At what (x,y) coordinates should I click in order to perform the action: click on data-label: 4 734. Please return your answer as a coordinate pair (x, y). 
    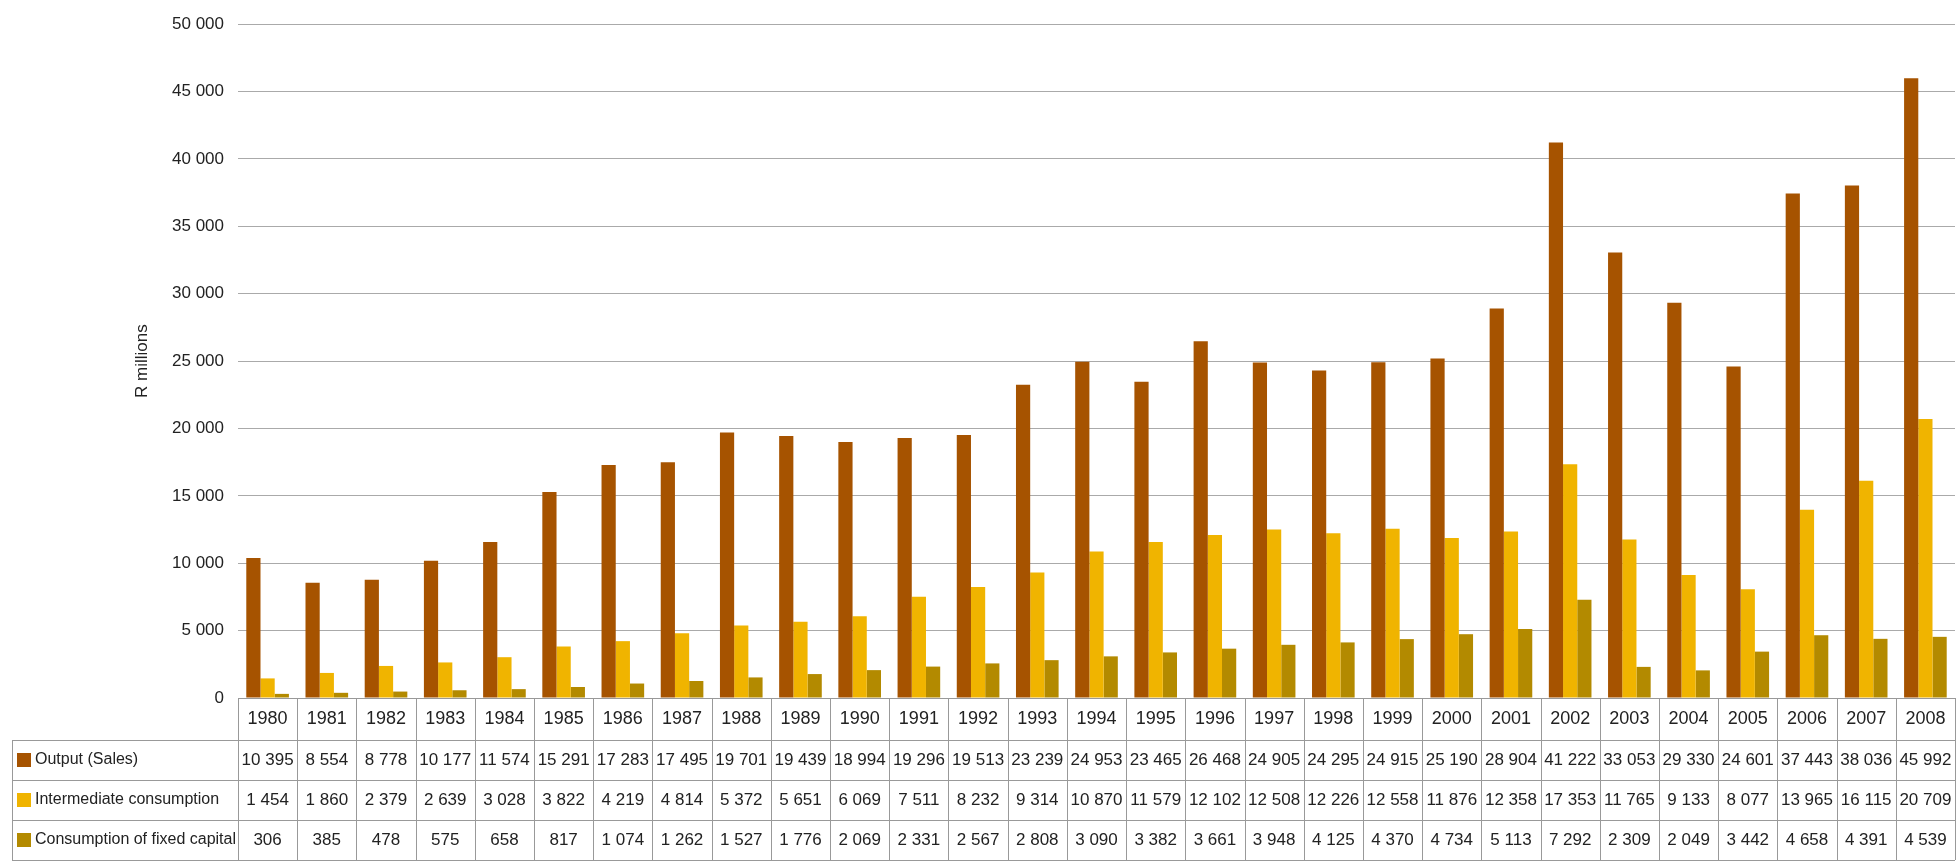
    Looking at the image, I should click on (1452, 839).